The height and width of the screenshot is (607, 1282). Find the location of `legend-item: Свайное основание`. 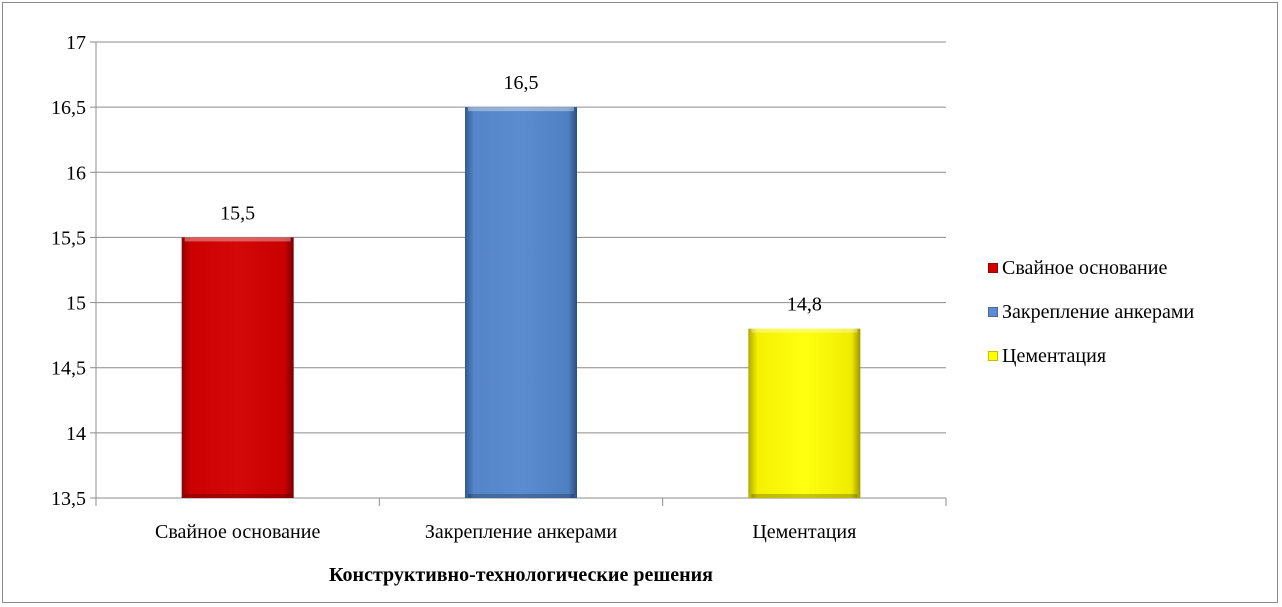

legend-item: Свайное основание is located at coordinates (1133, 268).